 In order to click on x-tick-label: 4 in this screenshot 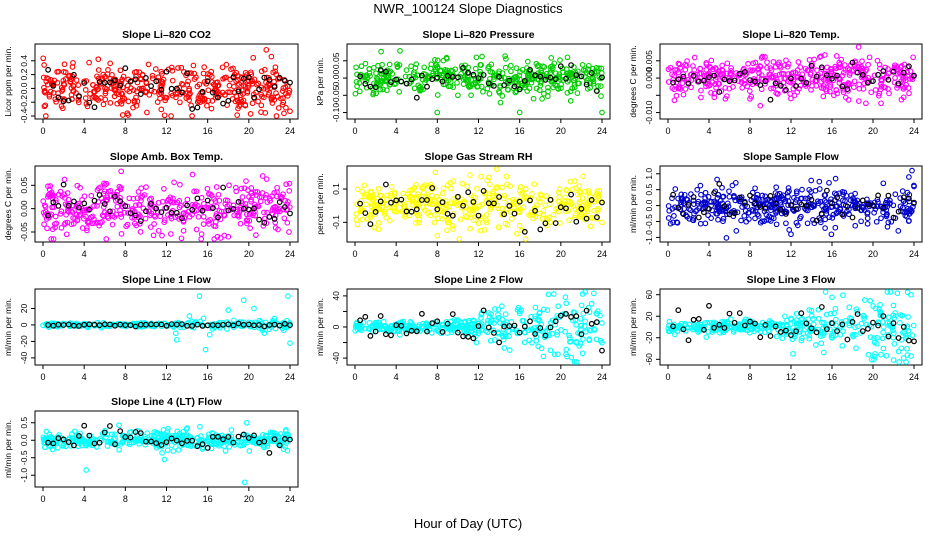, I will do `click(396, 377)`.